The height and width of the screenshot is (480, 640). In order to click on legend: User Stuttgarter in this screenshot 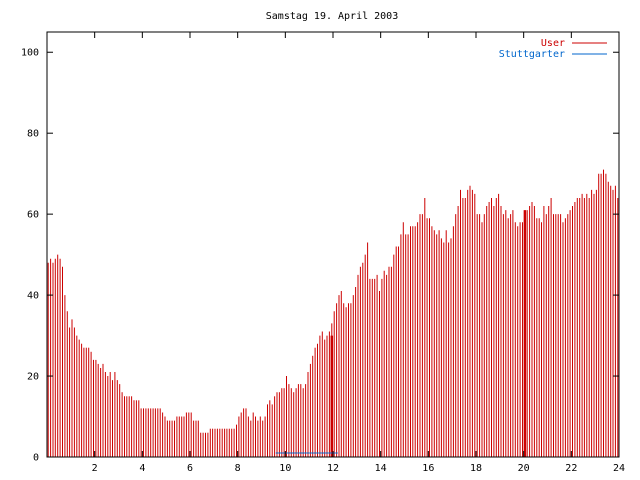, I will do `click(553, 49)`.